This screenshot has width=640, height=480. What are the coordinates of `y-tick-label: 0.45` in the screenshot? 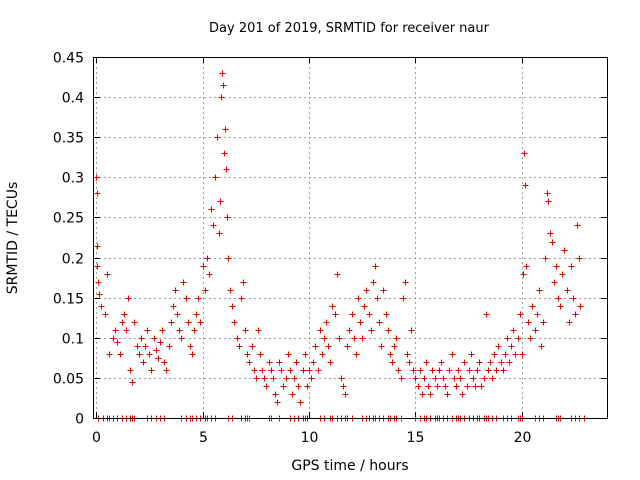 It's located at (68, 59).